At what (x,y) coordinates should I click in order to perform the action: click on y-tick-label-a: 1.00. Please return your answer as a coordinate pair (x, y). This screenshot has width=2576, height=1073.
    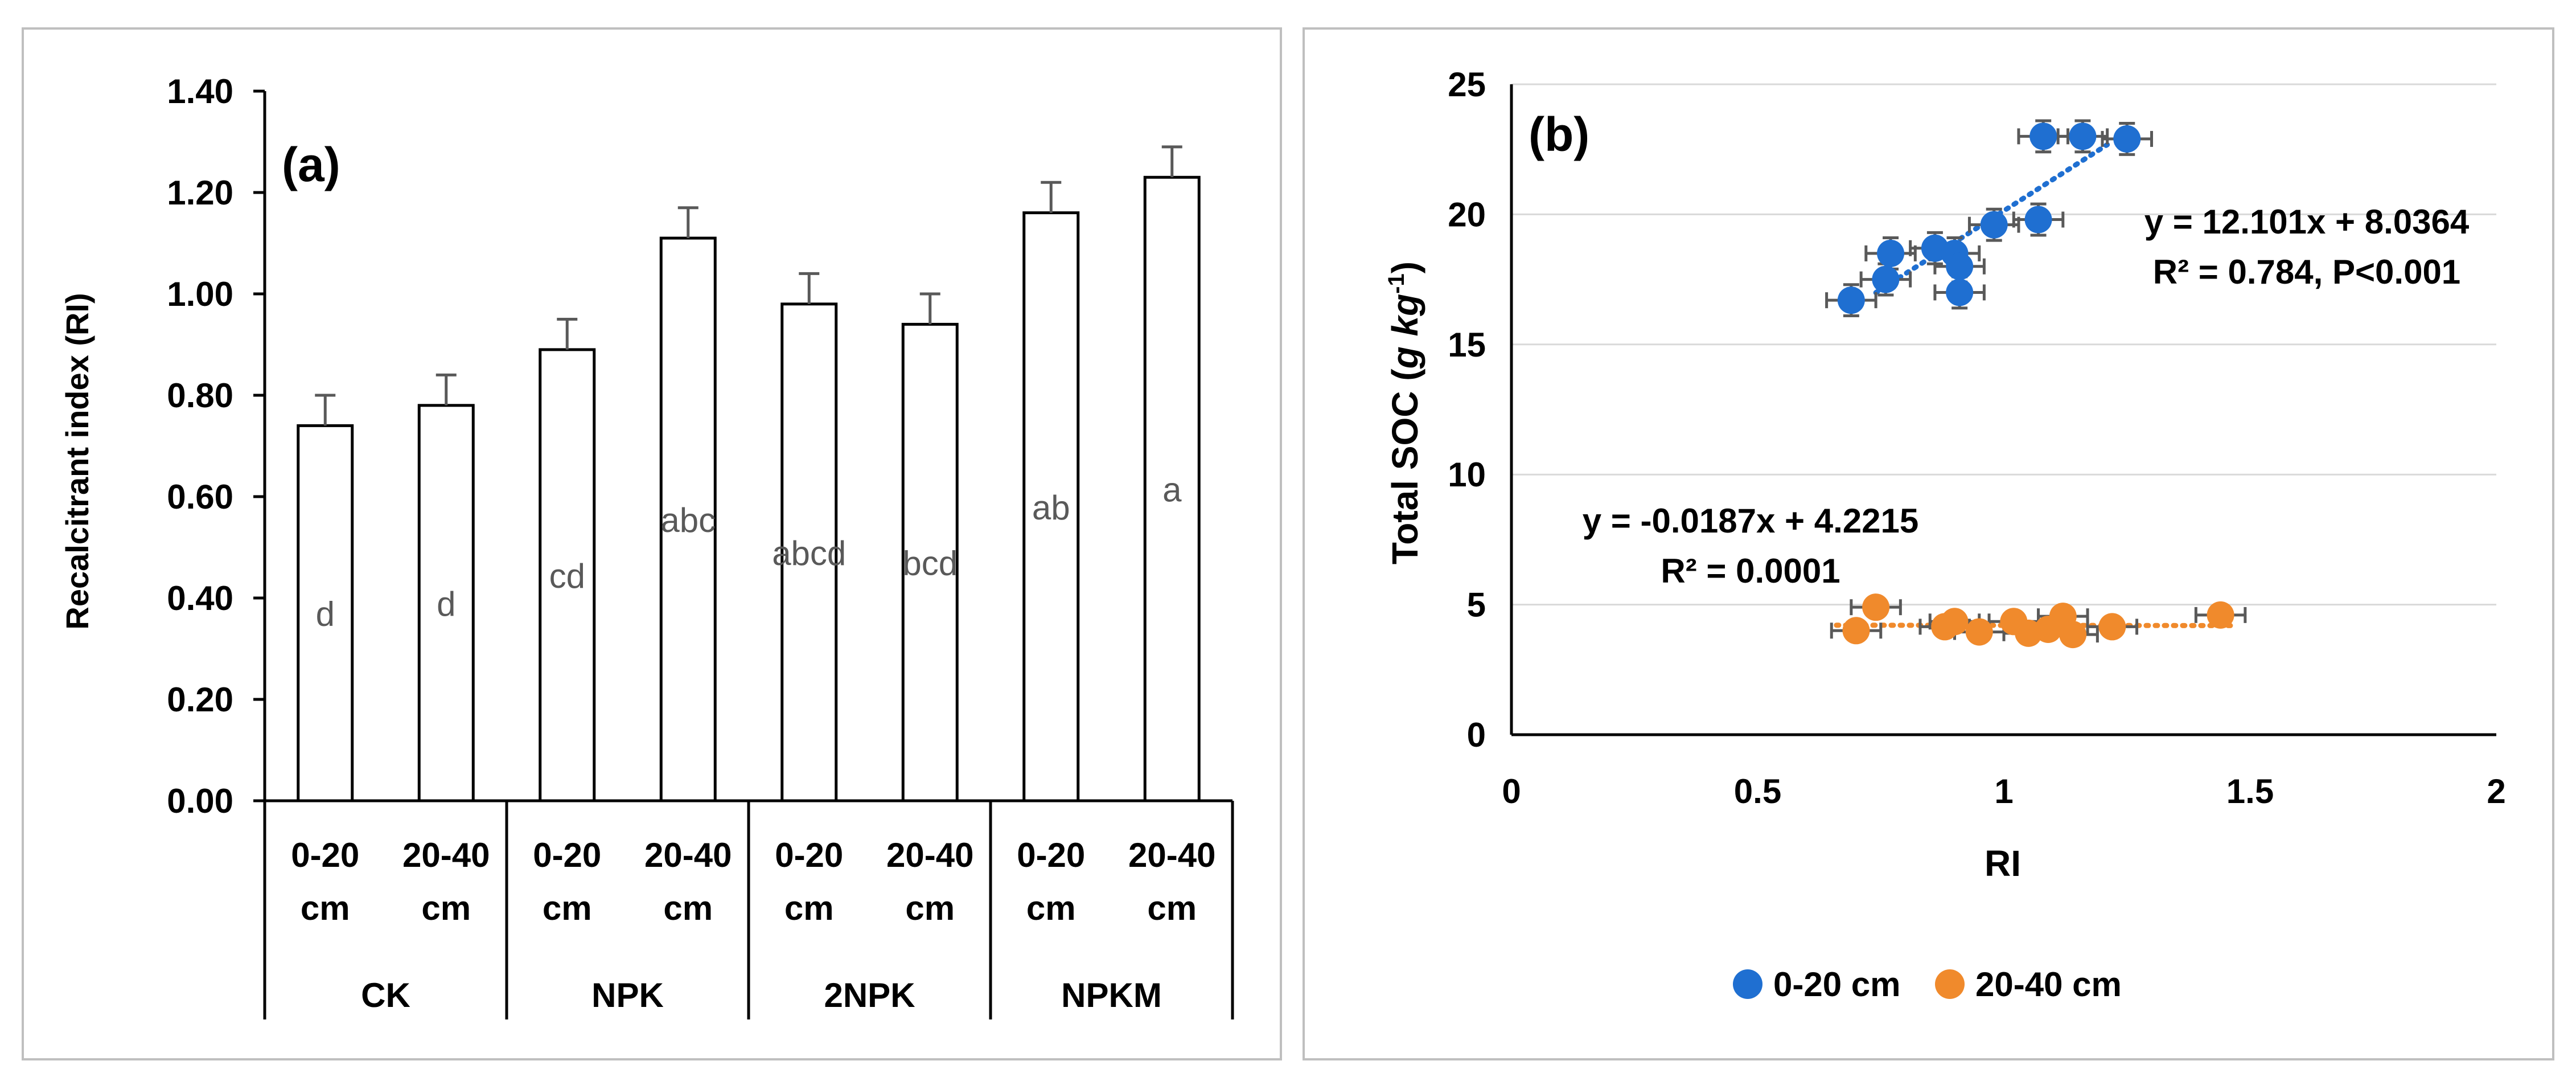
    Looking at the image, I should click on (200, 294).